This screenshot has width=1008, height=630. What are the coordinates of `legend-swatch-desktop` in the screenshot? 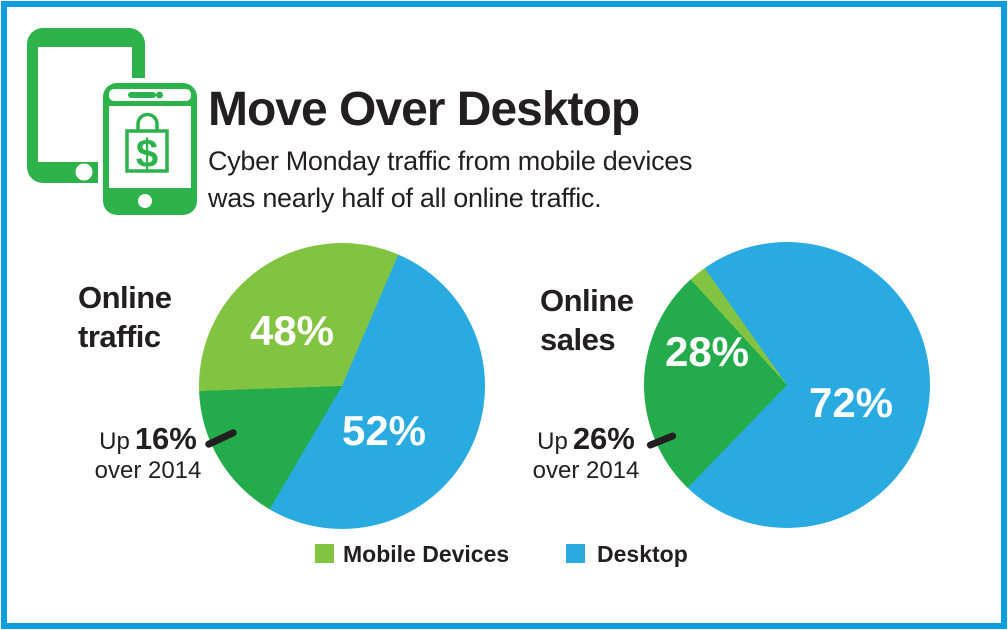 It's located at (575, 553).